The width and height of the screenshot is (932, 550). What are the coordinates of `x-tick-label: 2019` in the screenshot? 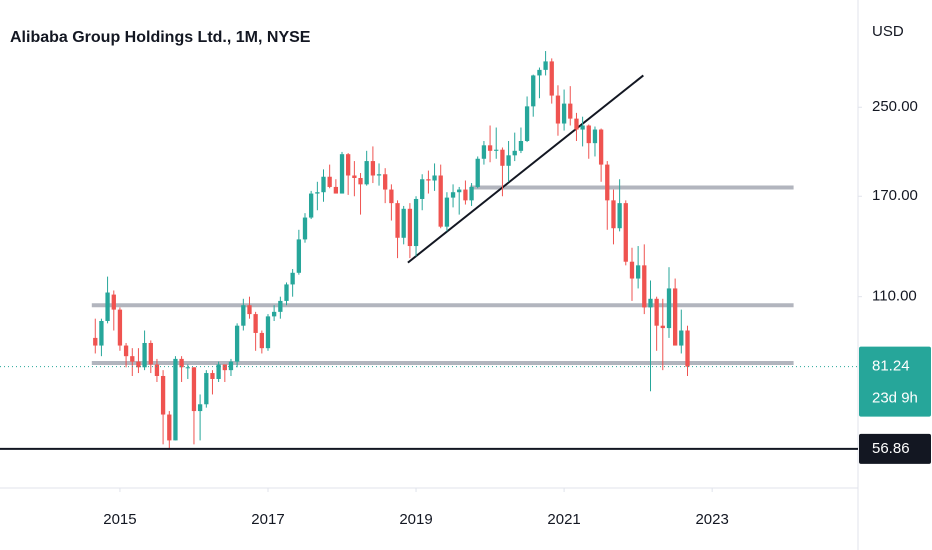 It's located at (415, 519).